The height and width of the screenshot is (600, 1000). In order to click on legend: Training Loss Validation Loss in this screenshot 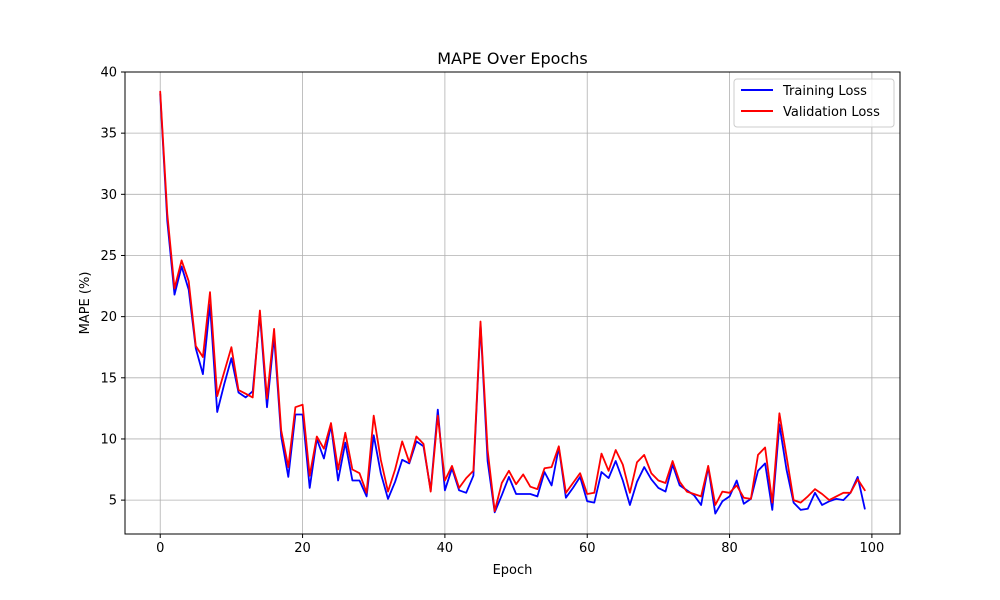, I will do `click(814, 103)`.